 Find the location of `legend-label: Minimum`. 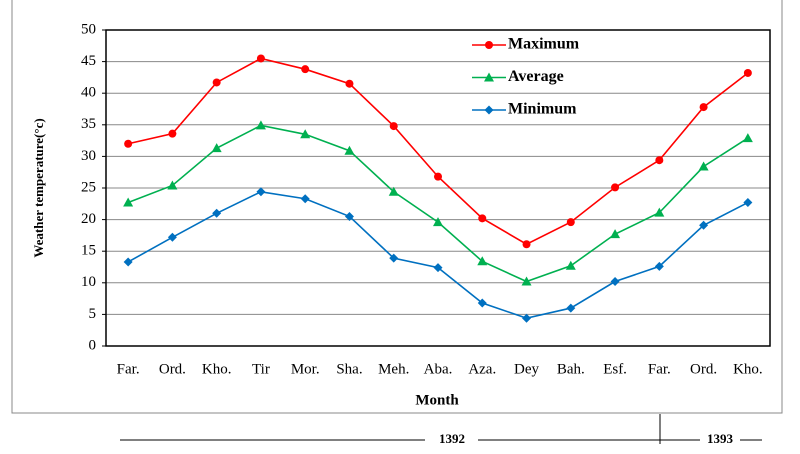

legend-label: Minimum is located at coordinates (542, 109).